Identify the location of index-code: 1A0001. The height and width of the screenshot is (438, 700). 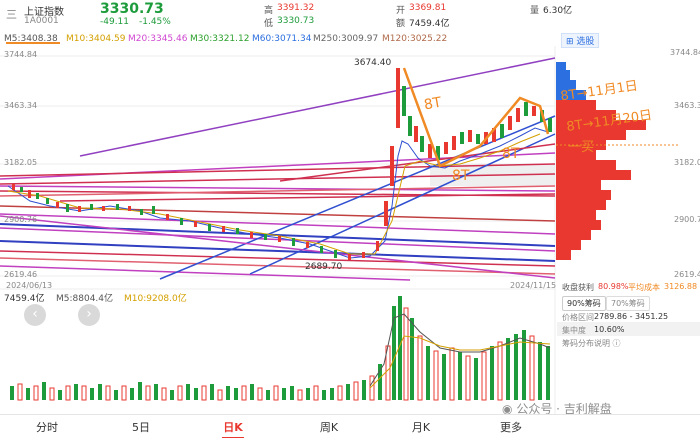
(41, 21).